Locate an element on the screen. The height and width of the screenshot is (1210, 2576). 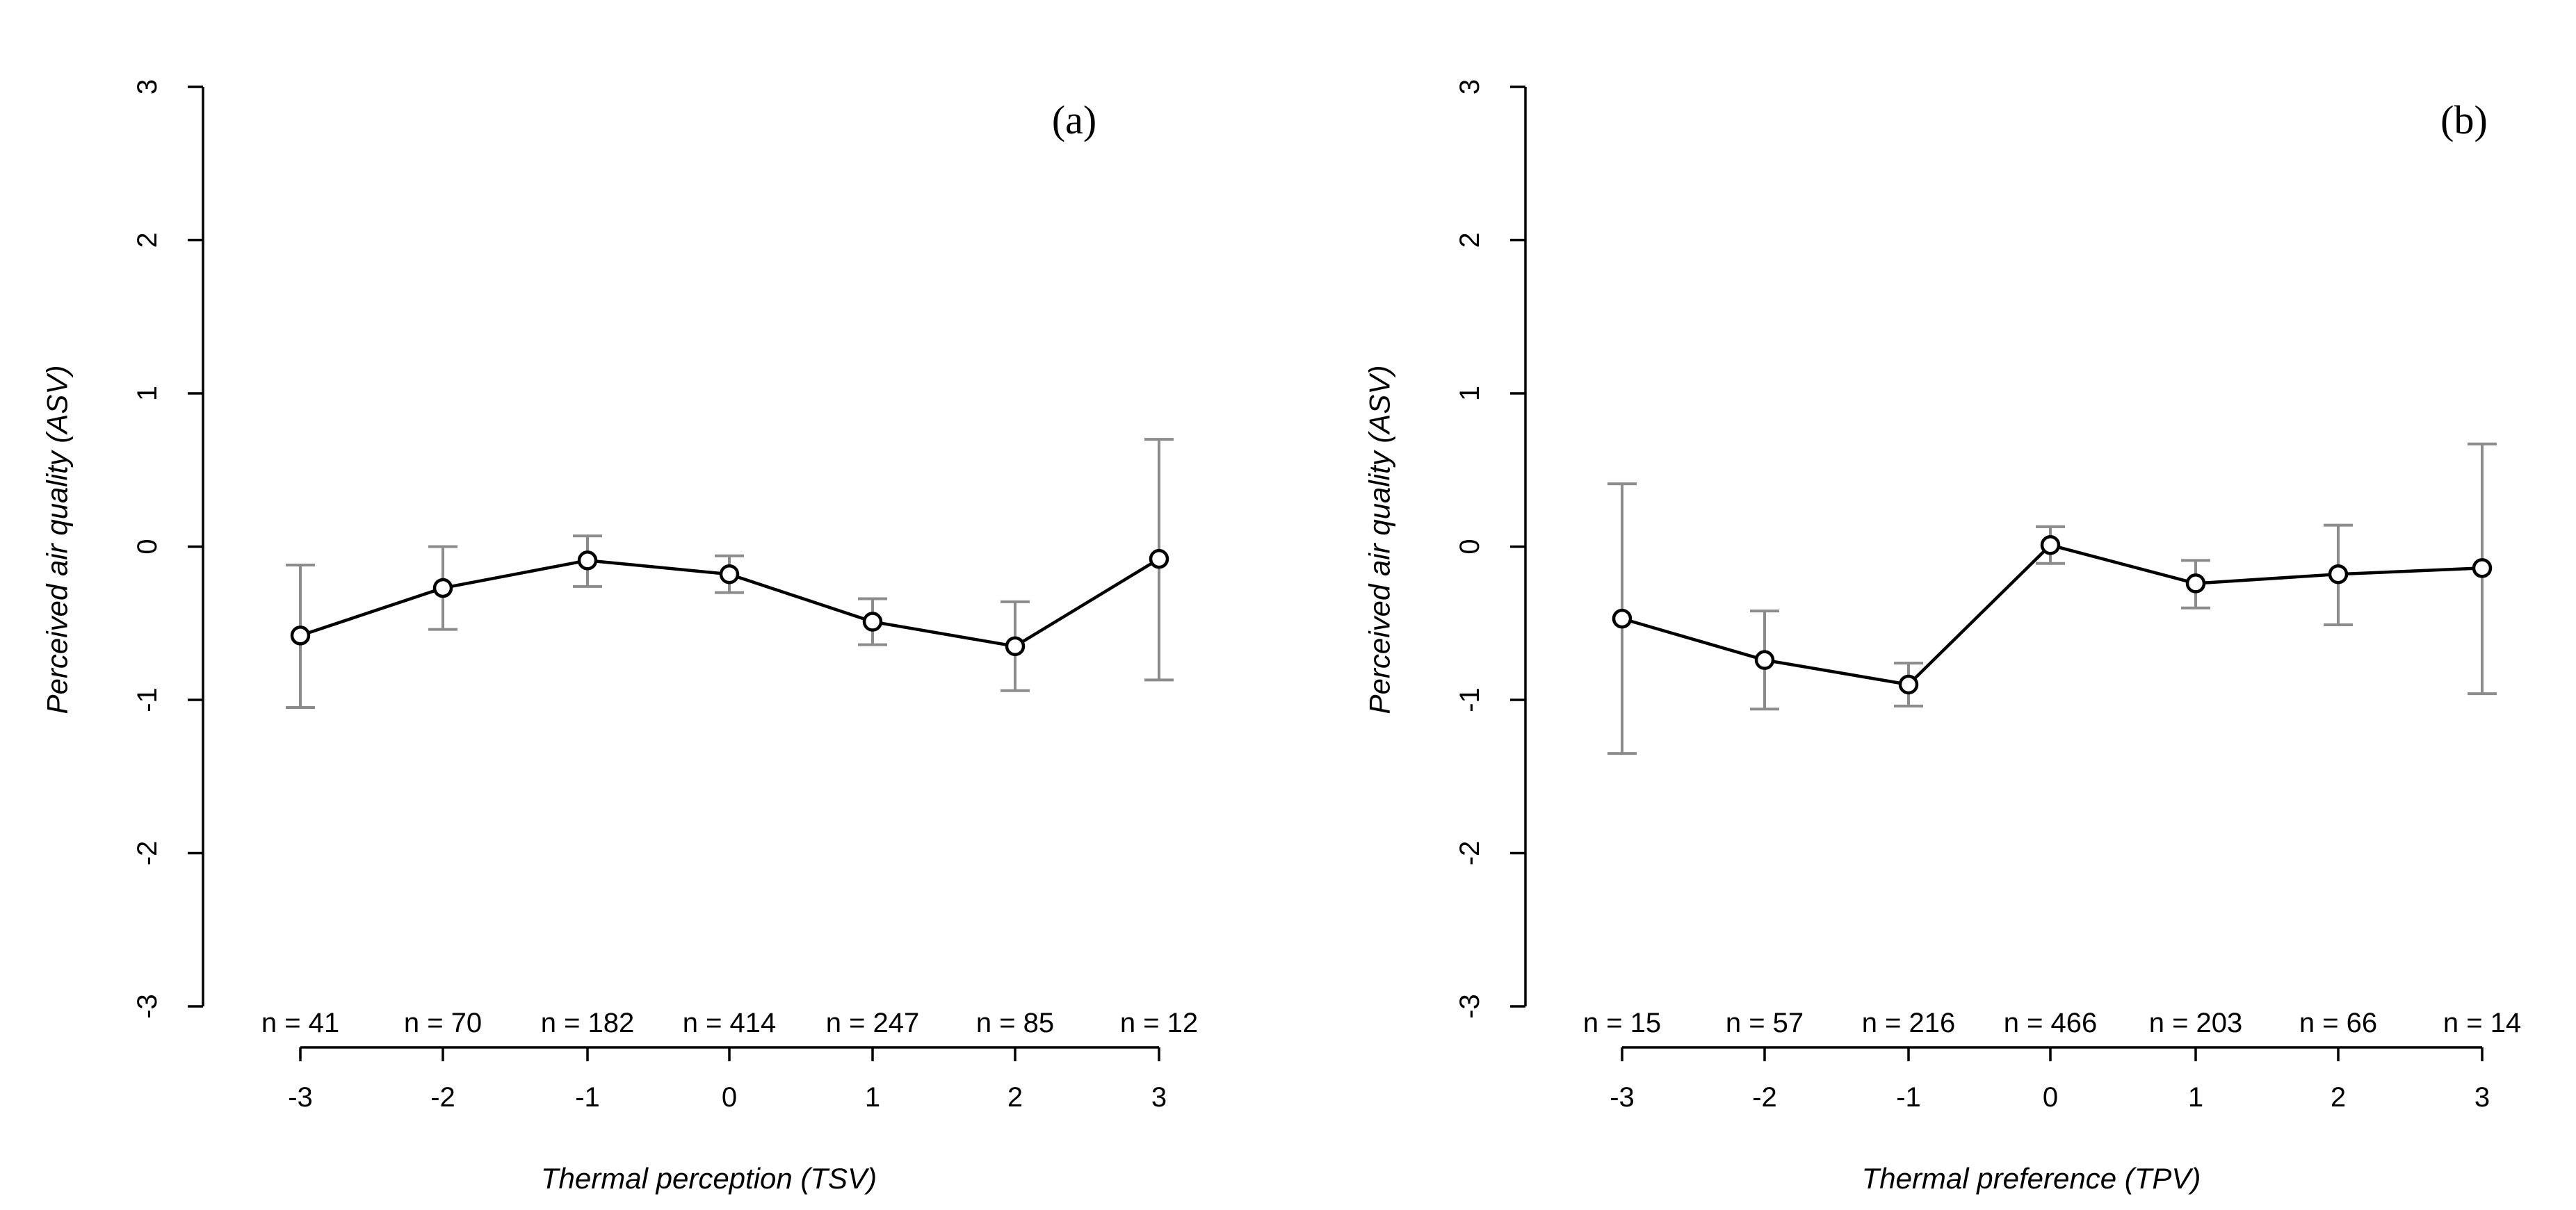
sample-size-label: n = 203 is located at coordinates (2196, 1023).